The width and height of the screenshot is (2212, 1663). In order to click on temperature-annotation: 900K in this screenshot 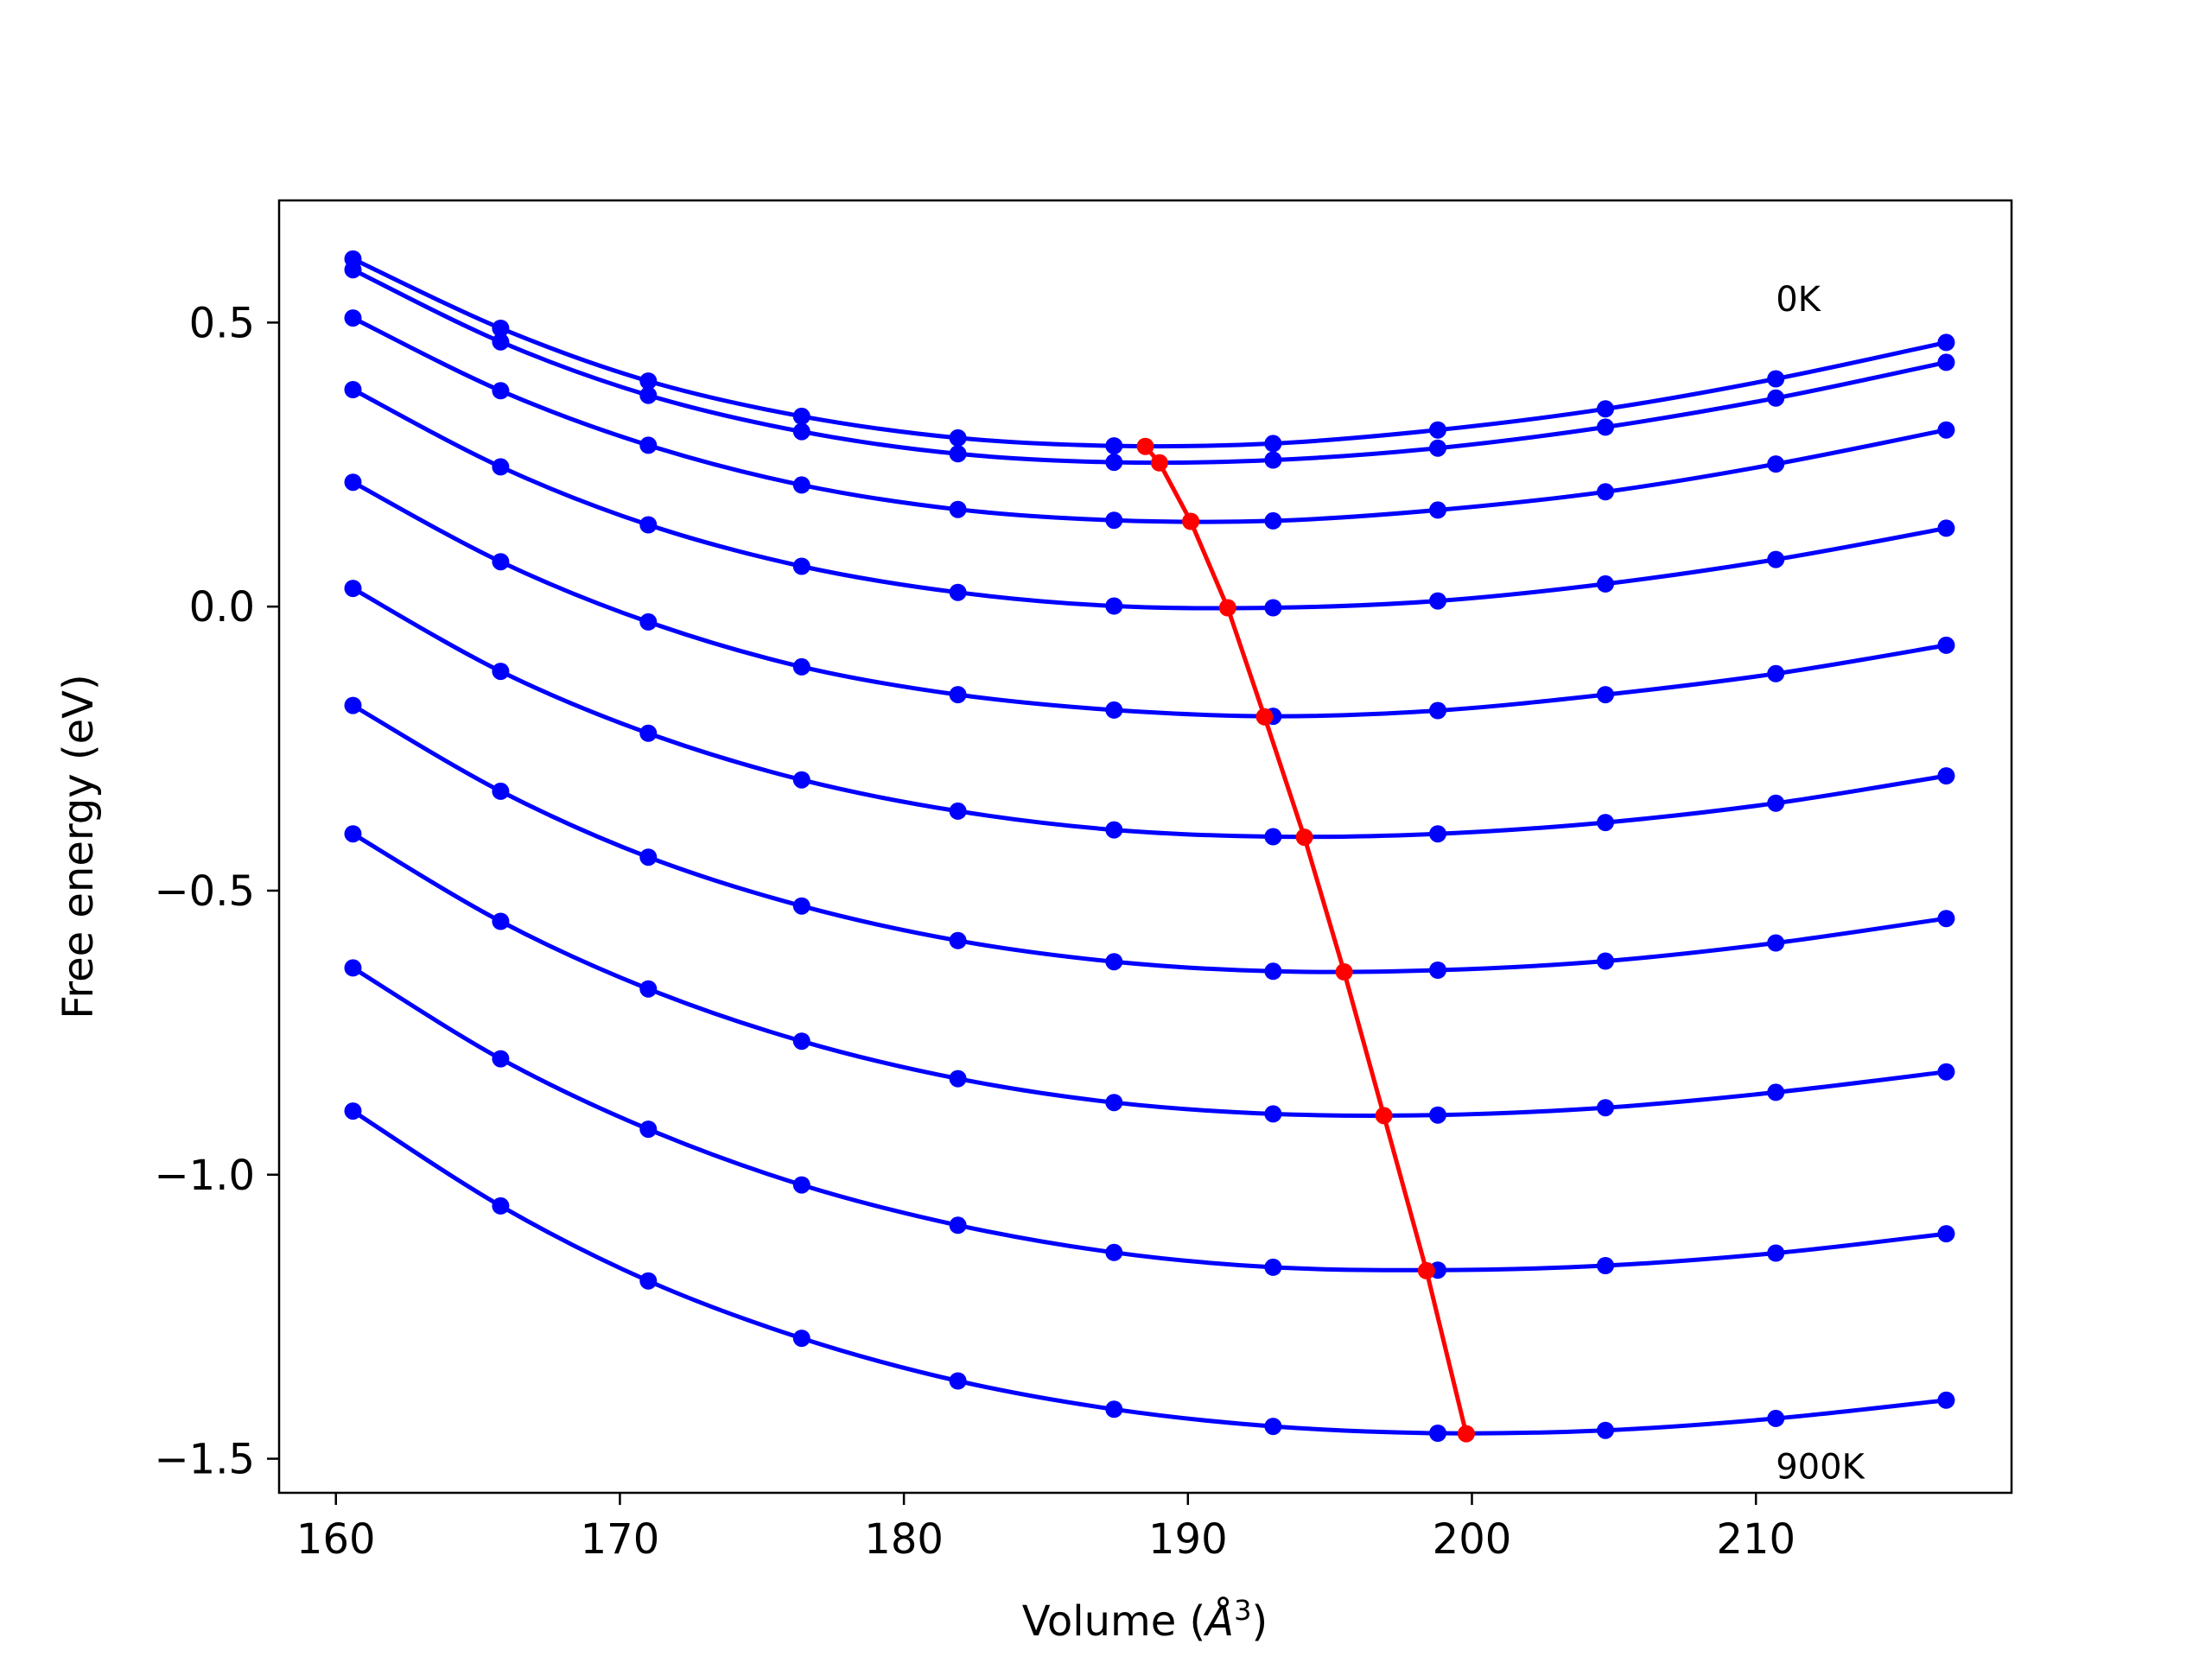, I will do `click(1821, 1468)`.